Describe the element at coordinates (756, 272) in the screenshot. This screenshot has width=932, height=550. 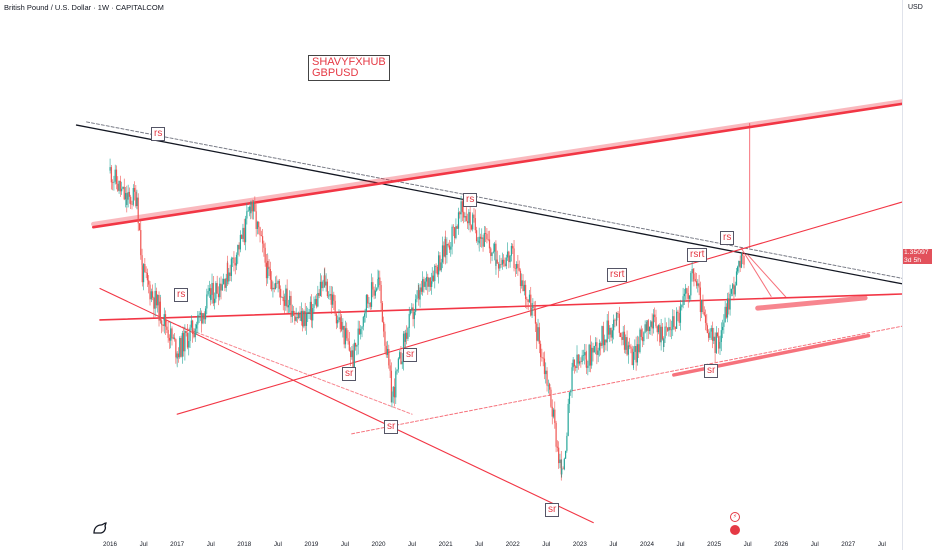
I see `projection-drop-line` at that location.